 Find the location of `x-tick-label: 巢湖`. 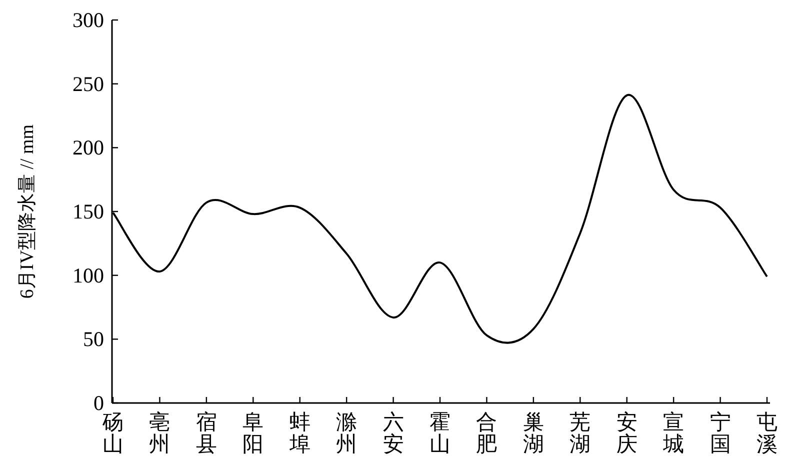

x-tick-label: 巢湖 is located at coordinates (533, 433).